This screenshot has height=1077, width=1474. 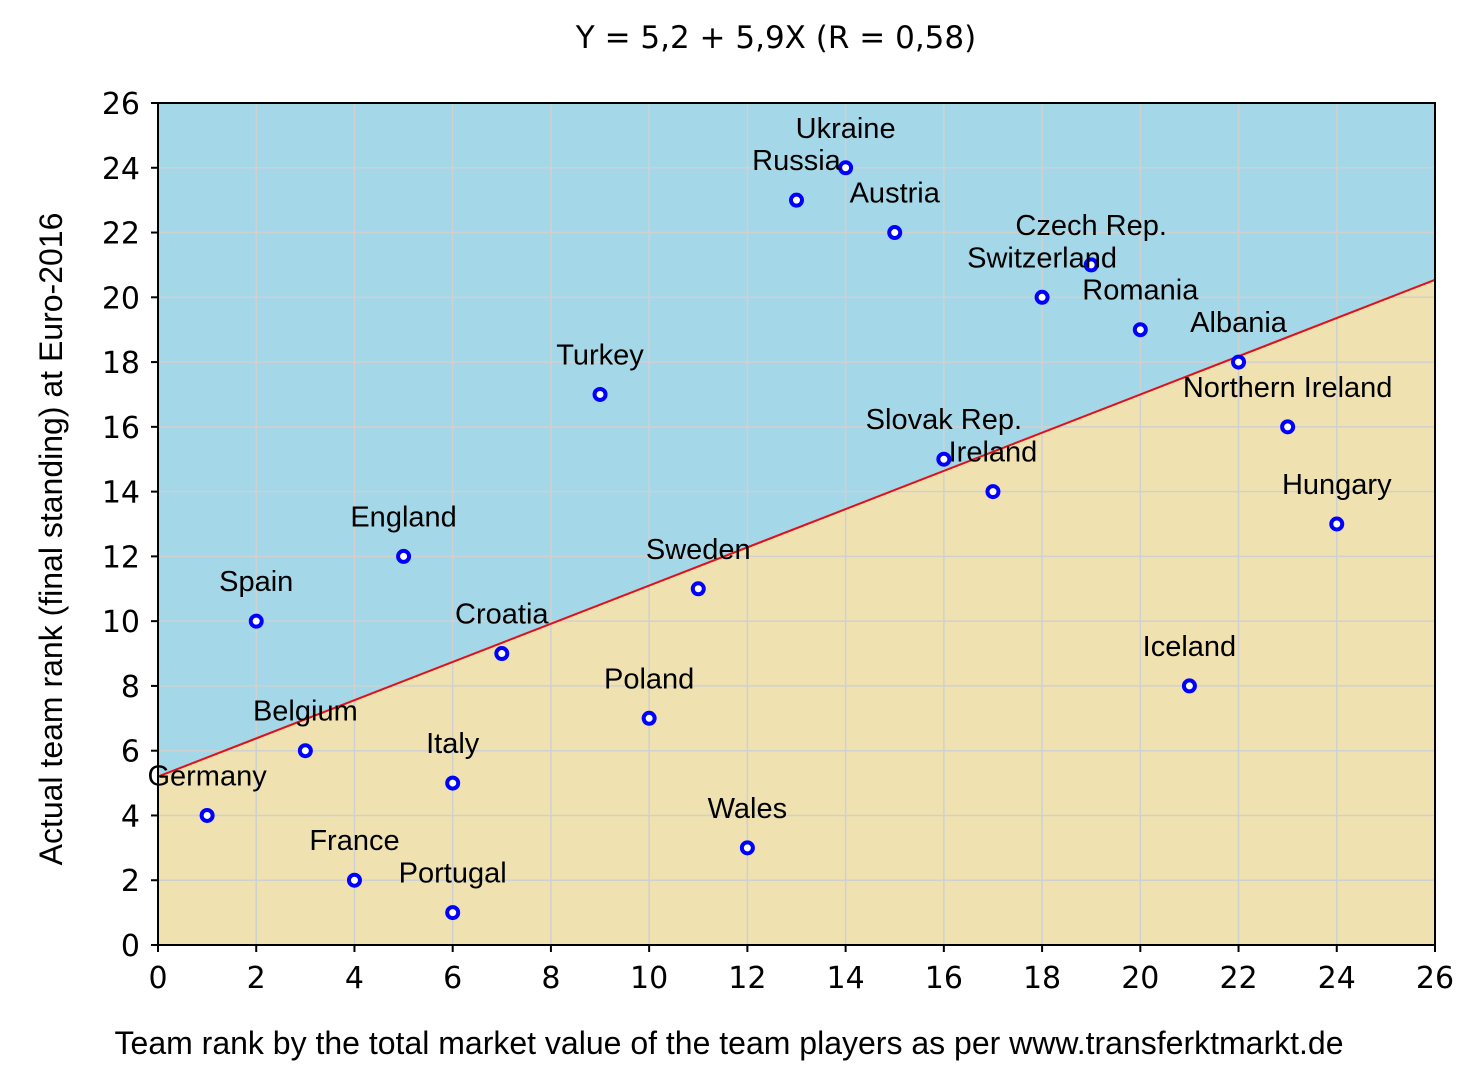 What do you see at coordinates (895, 194) in the screenshot?
I see `data-point-label: Austria` at bounding box center [895, 194].